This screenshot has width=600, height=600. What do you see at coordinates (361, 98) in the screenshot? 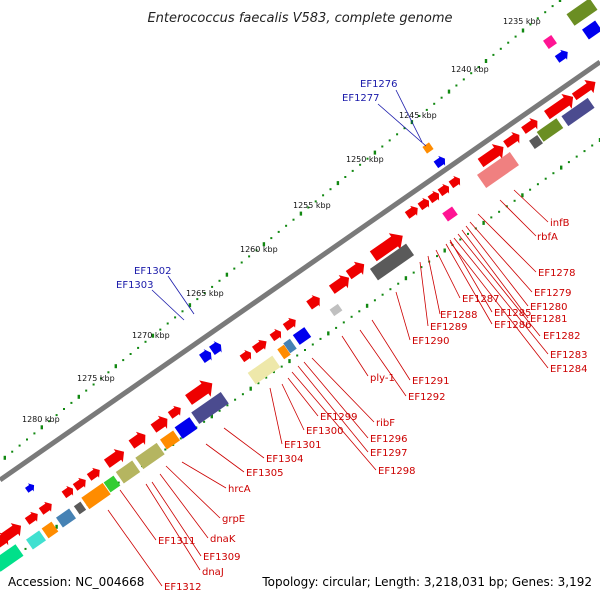
I see `gene-label: EF1277` at bounding box center [361, 98].